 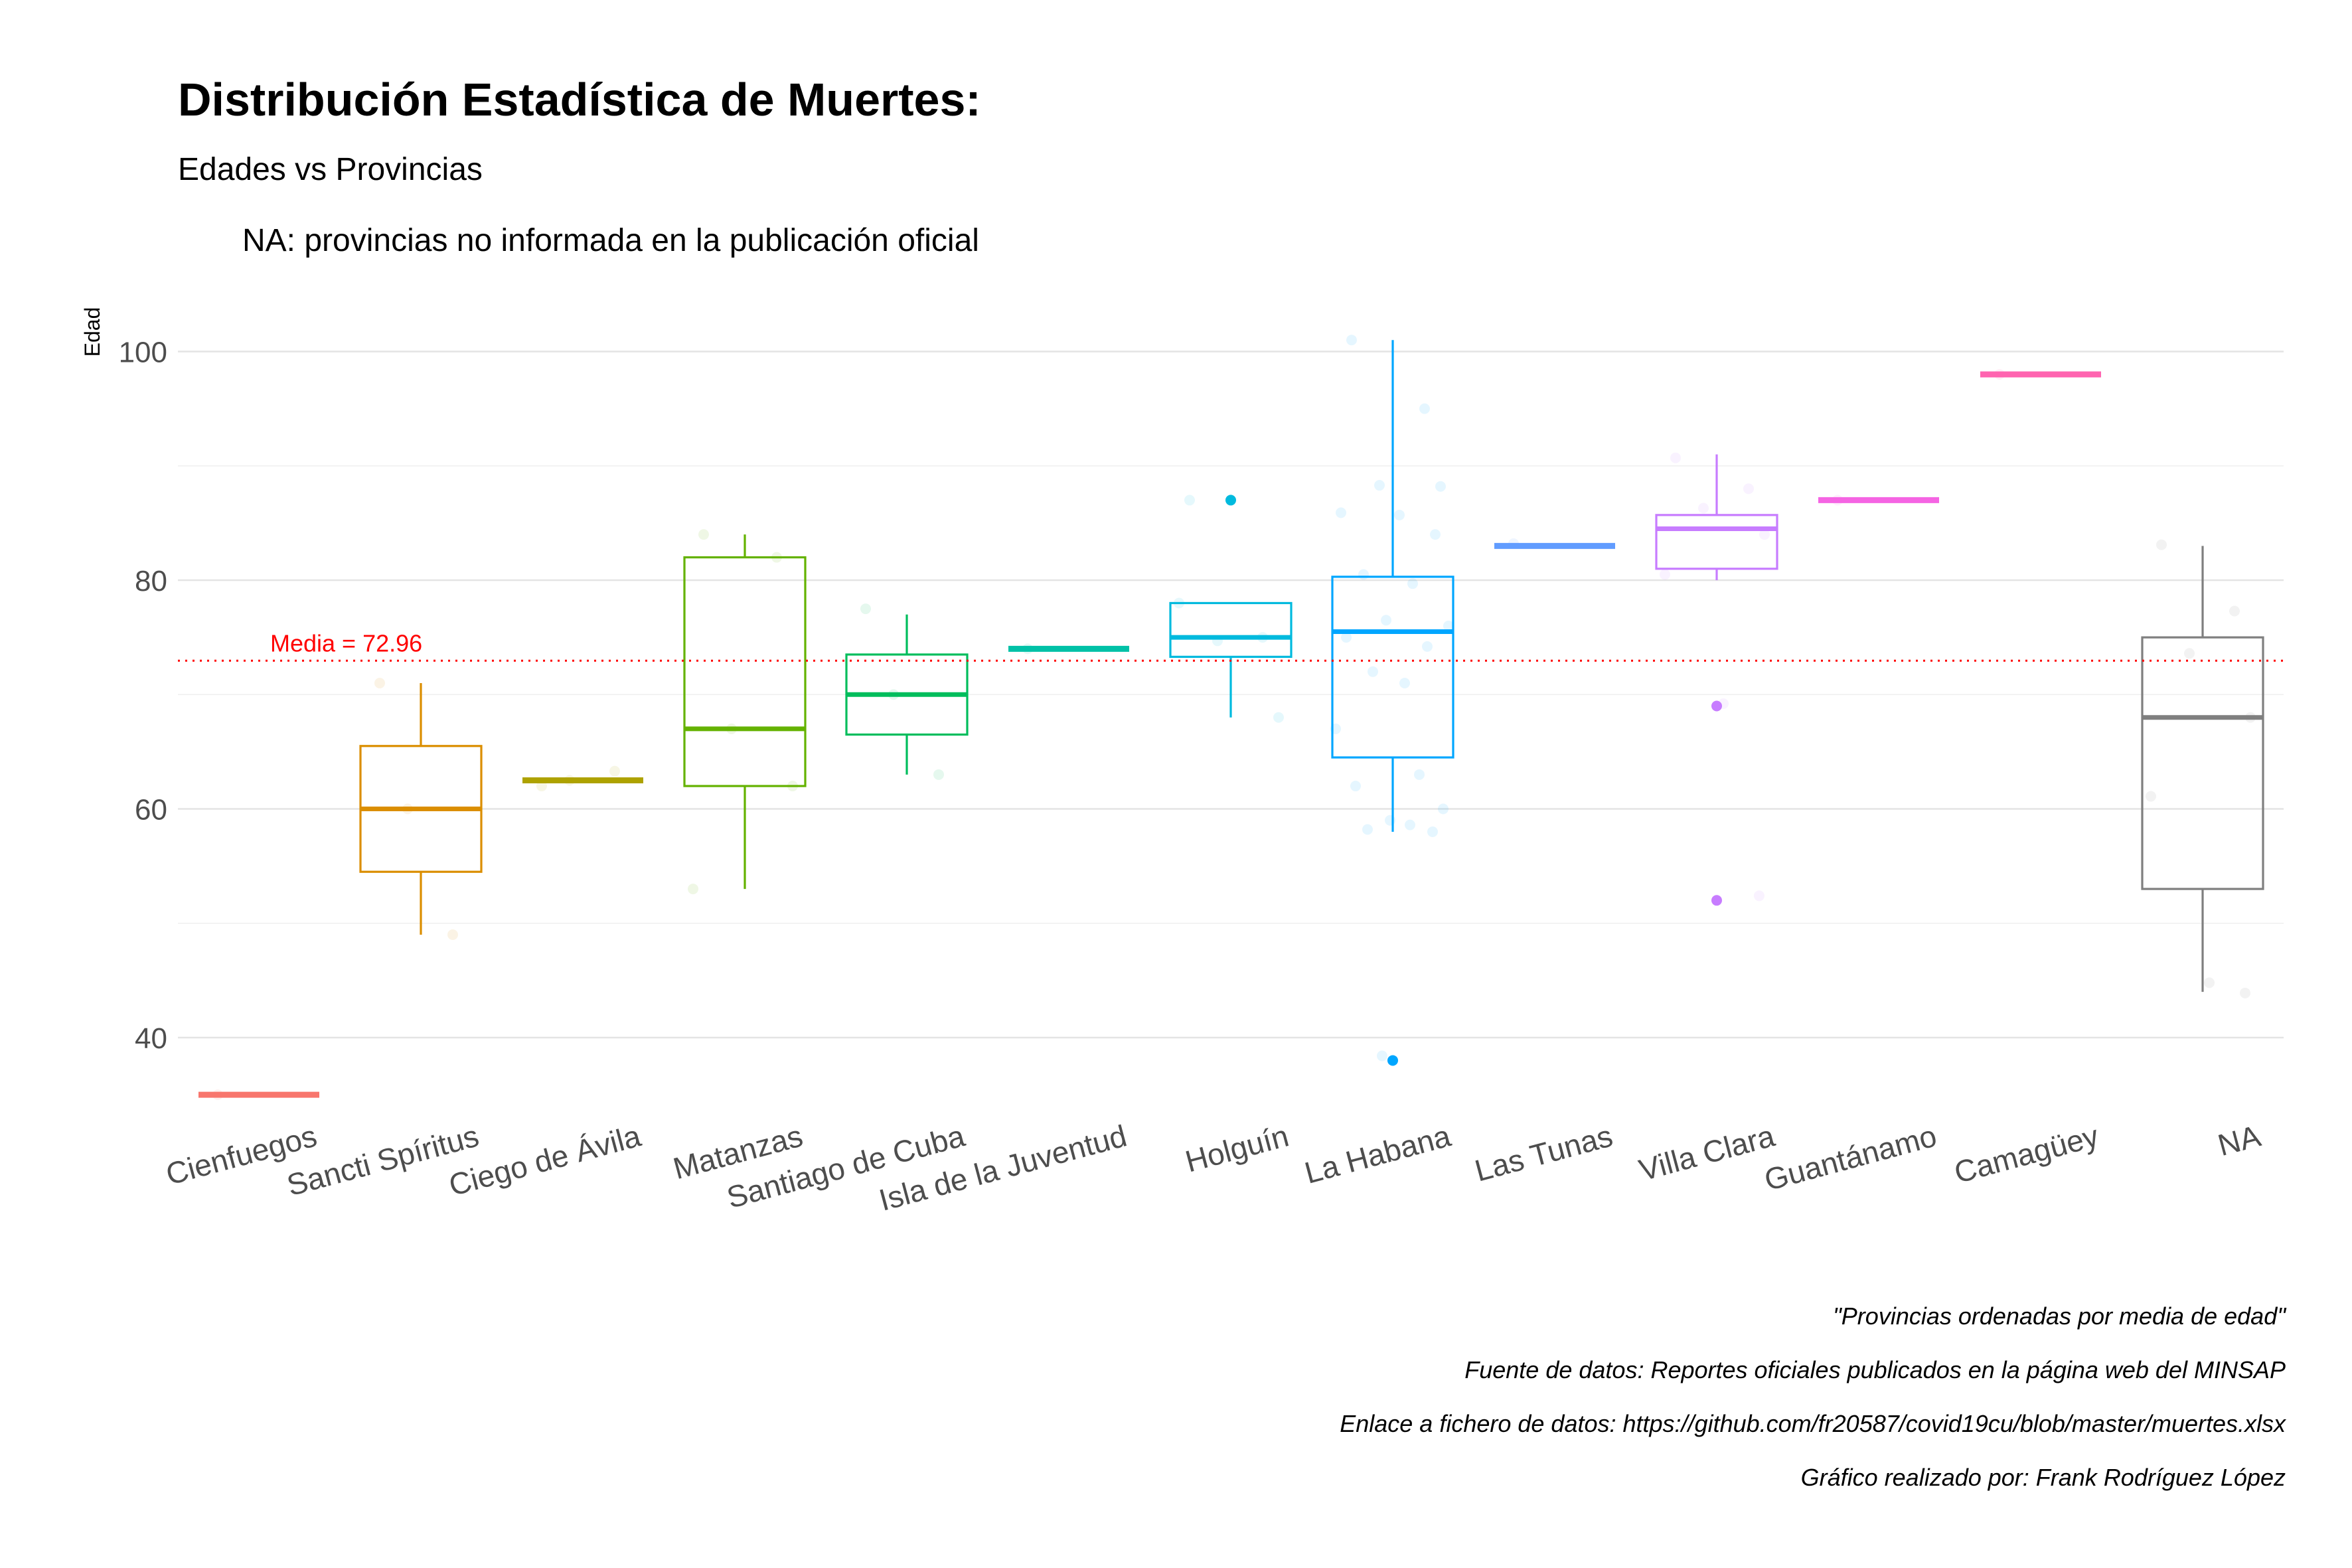 I want to click on x-tick-label: Guantánamo, so click(x=1851, y=1158).